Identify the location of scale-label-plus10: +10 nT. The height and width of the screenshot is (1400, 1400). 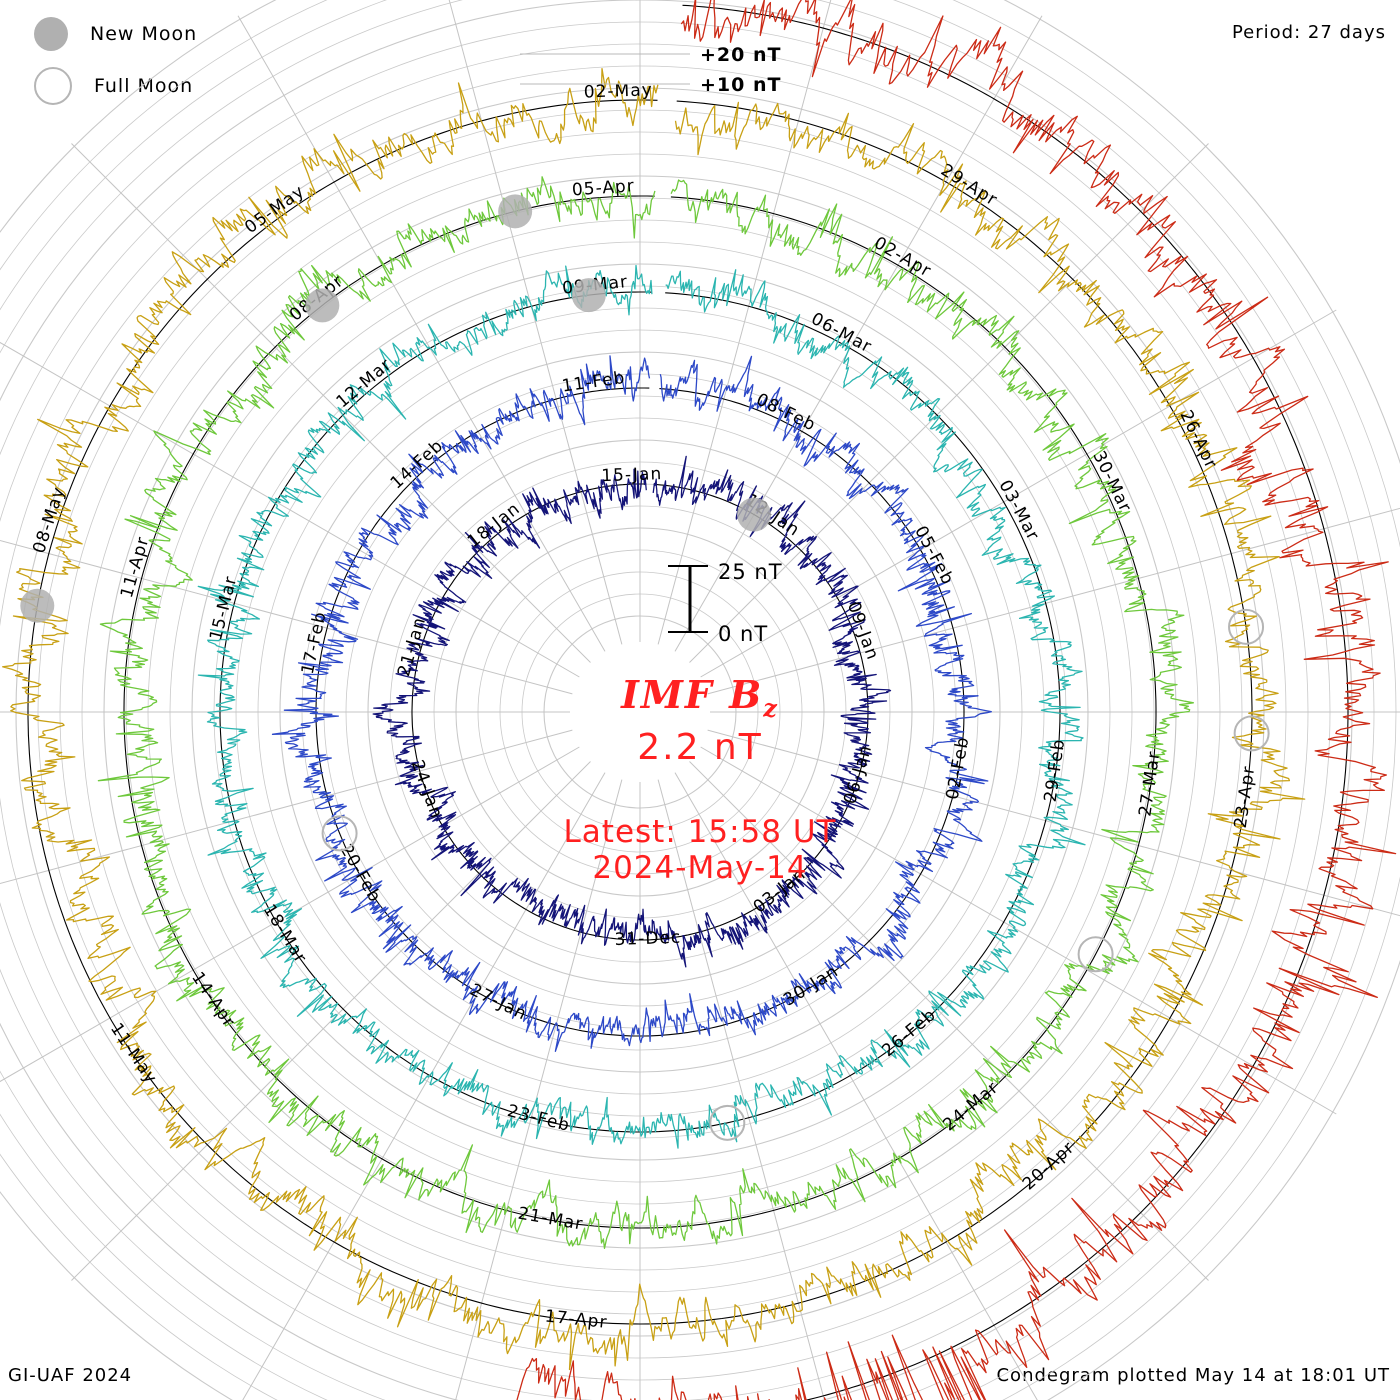
(741, 85).